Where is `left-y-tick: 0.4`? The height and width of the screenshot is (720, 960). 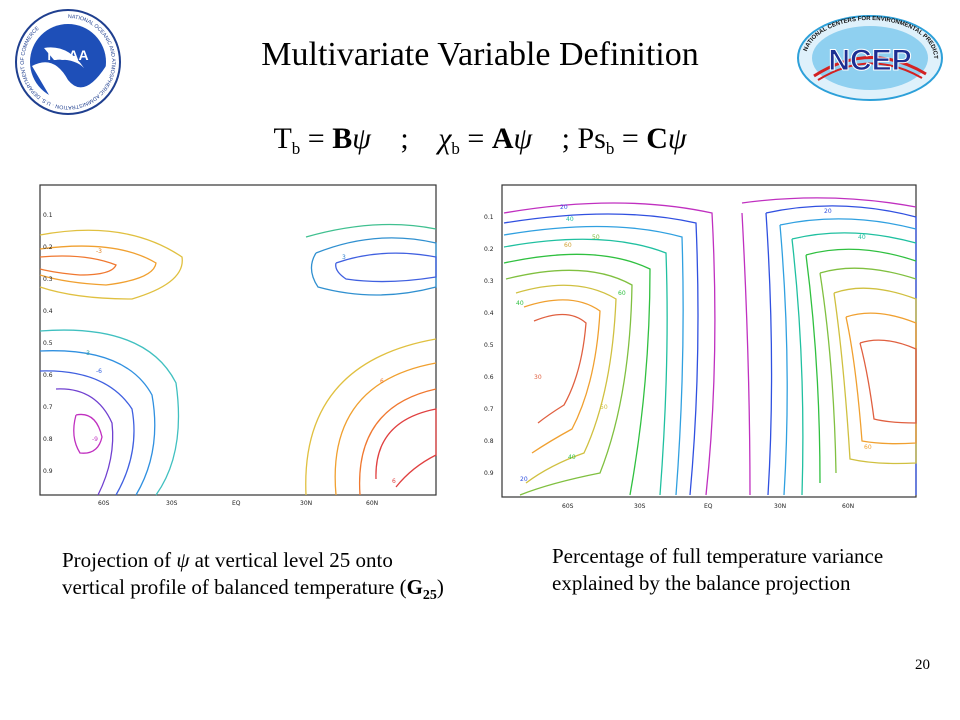
left-y-tick: 0.4 is located at coordinates (48, 311).